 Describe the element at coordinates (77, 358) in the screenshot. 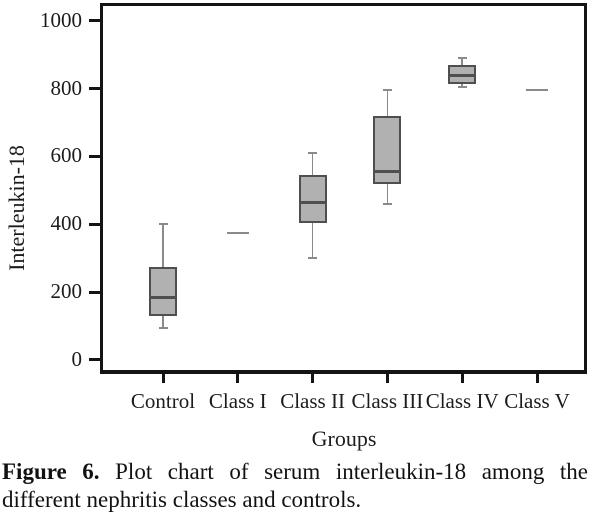

I see `y-axis-tick-label: 0` at that location.